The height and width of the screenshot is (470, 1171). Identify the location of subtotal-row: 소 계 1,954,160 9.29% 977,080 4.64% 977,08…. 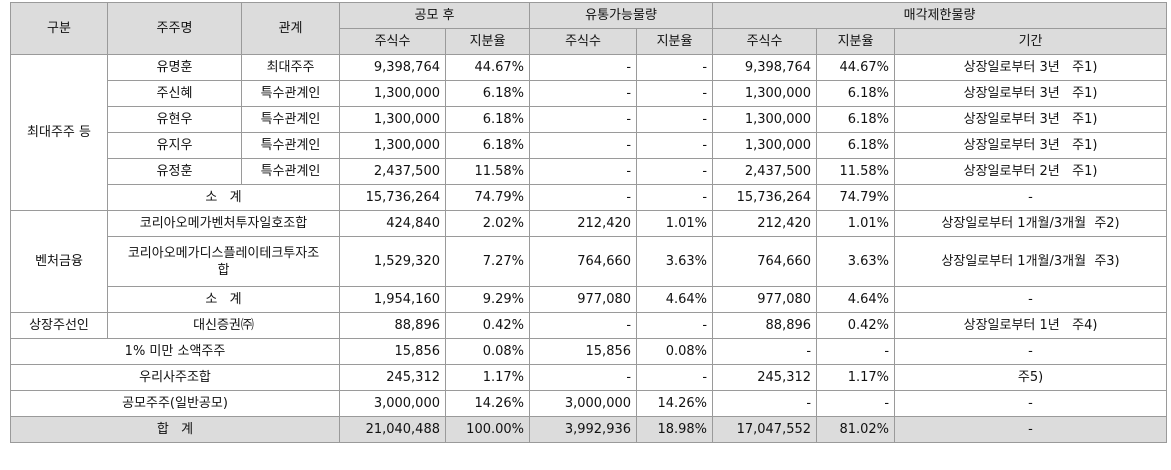
(589, 299).